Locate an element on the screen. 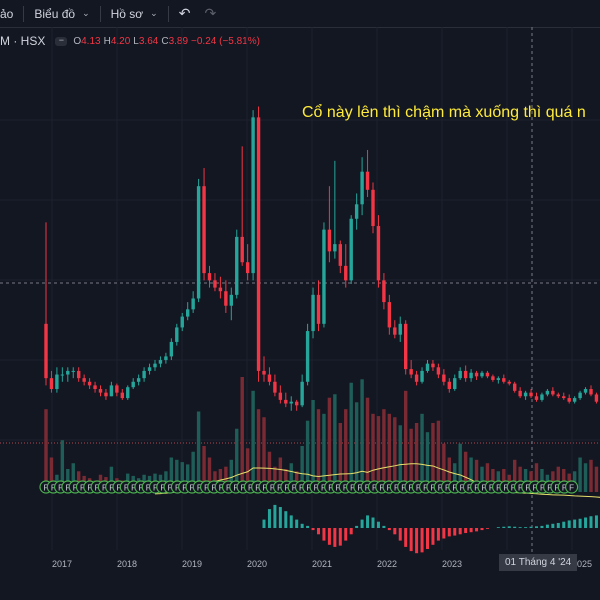  toolbar-item-partial: ảo is located at coordinates (7, 13).